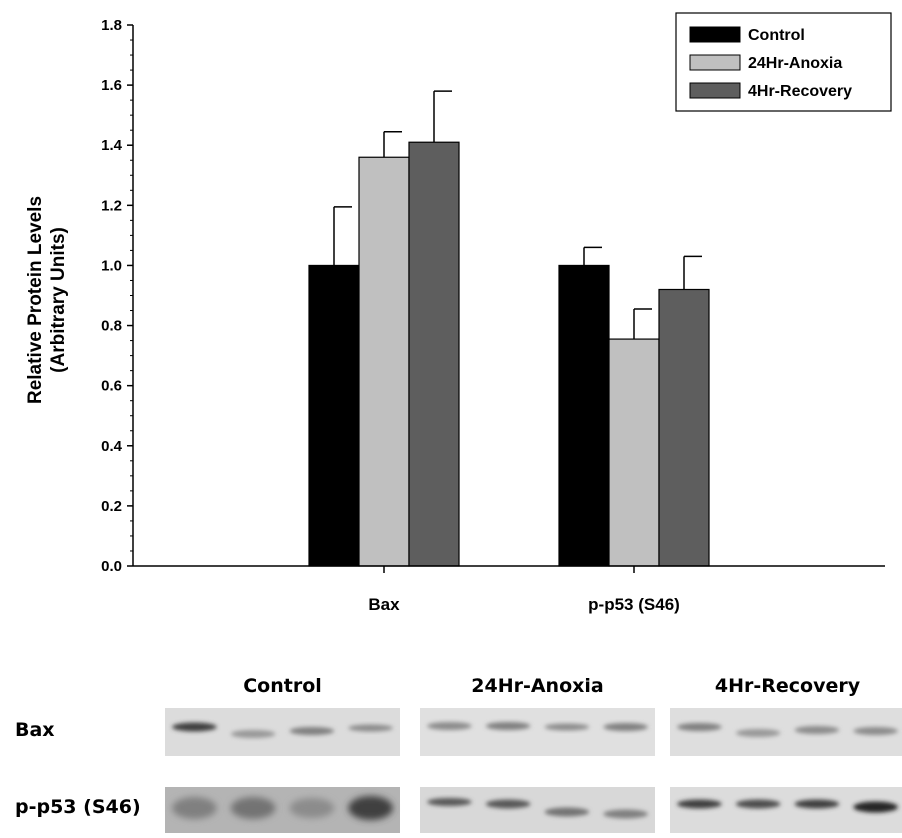 This screenshot has height=838, width=902. I want to click on y-tick-label: 0.2, so click(111, 506).